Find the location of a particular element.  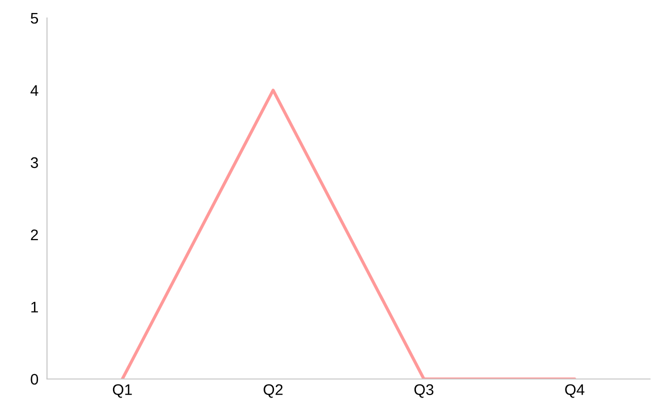

y-tick-label: 2 is located at coordinates (34, 234).